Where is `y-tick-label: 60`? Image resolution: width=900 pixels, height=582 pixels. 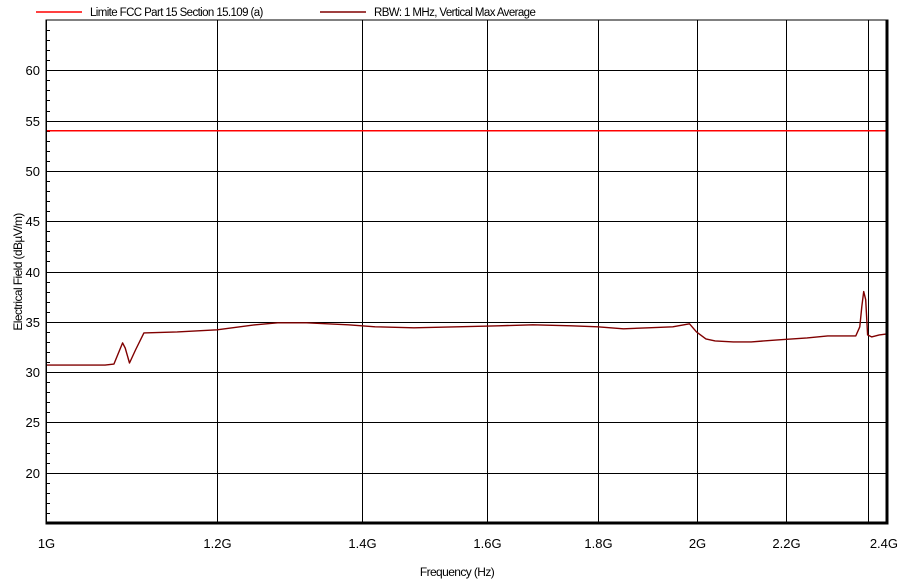
y-tick-label: 60 is located at coordinates (33, 70).